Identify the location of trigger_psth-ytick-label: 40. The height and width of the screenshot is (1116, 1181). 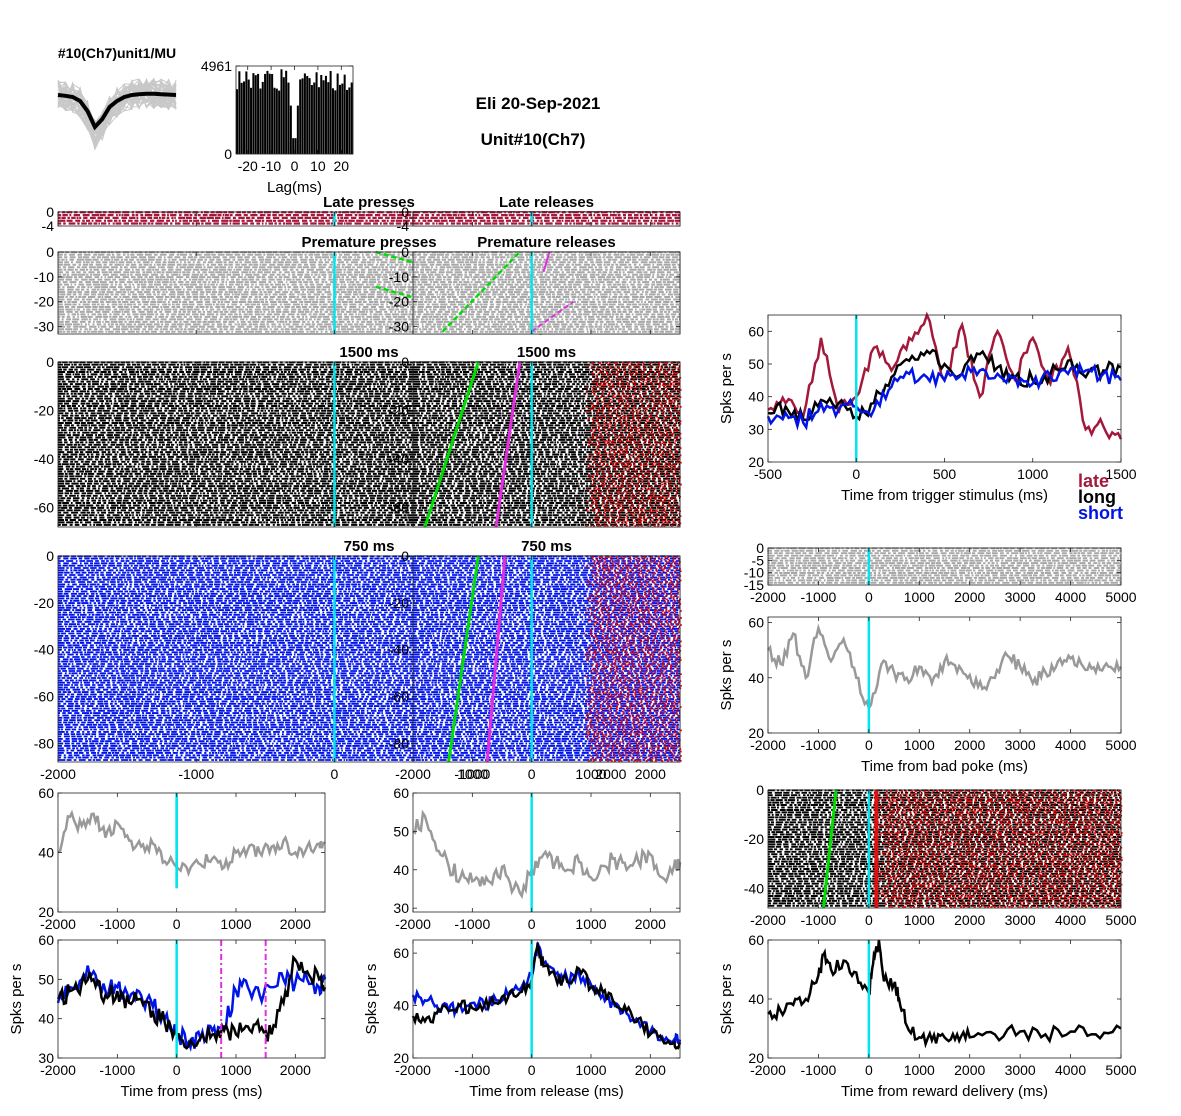
(756, 397).